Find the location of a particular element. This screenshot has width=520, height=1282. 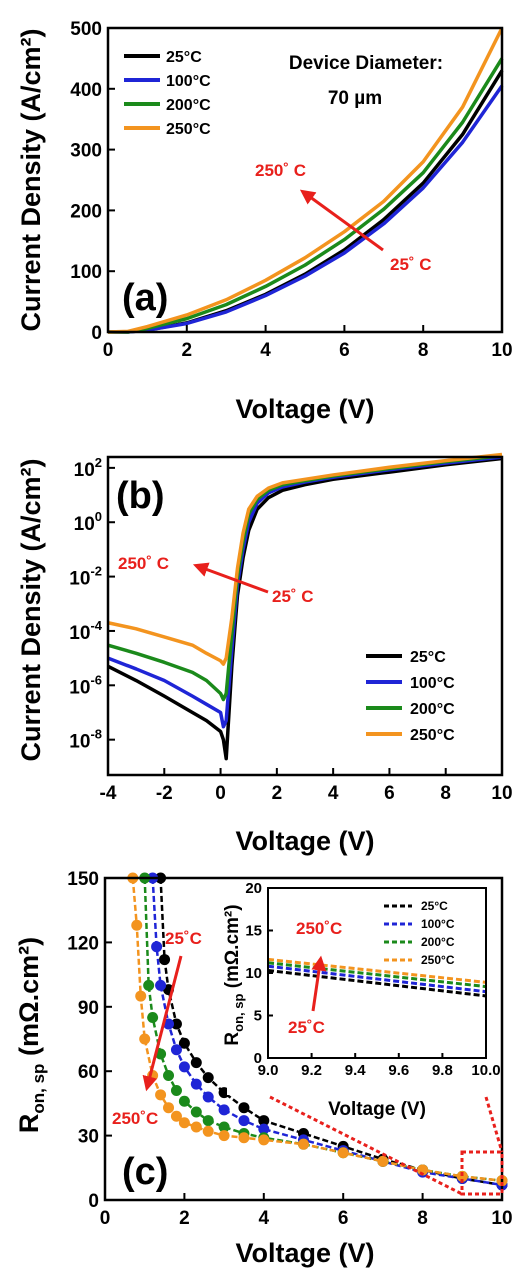

panel-b-y-tick-label: 10⁻⁴ is located at coordinates (85, 631).